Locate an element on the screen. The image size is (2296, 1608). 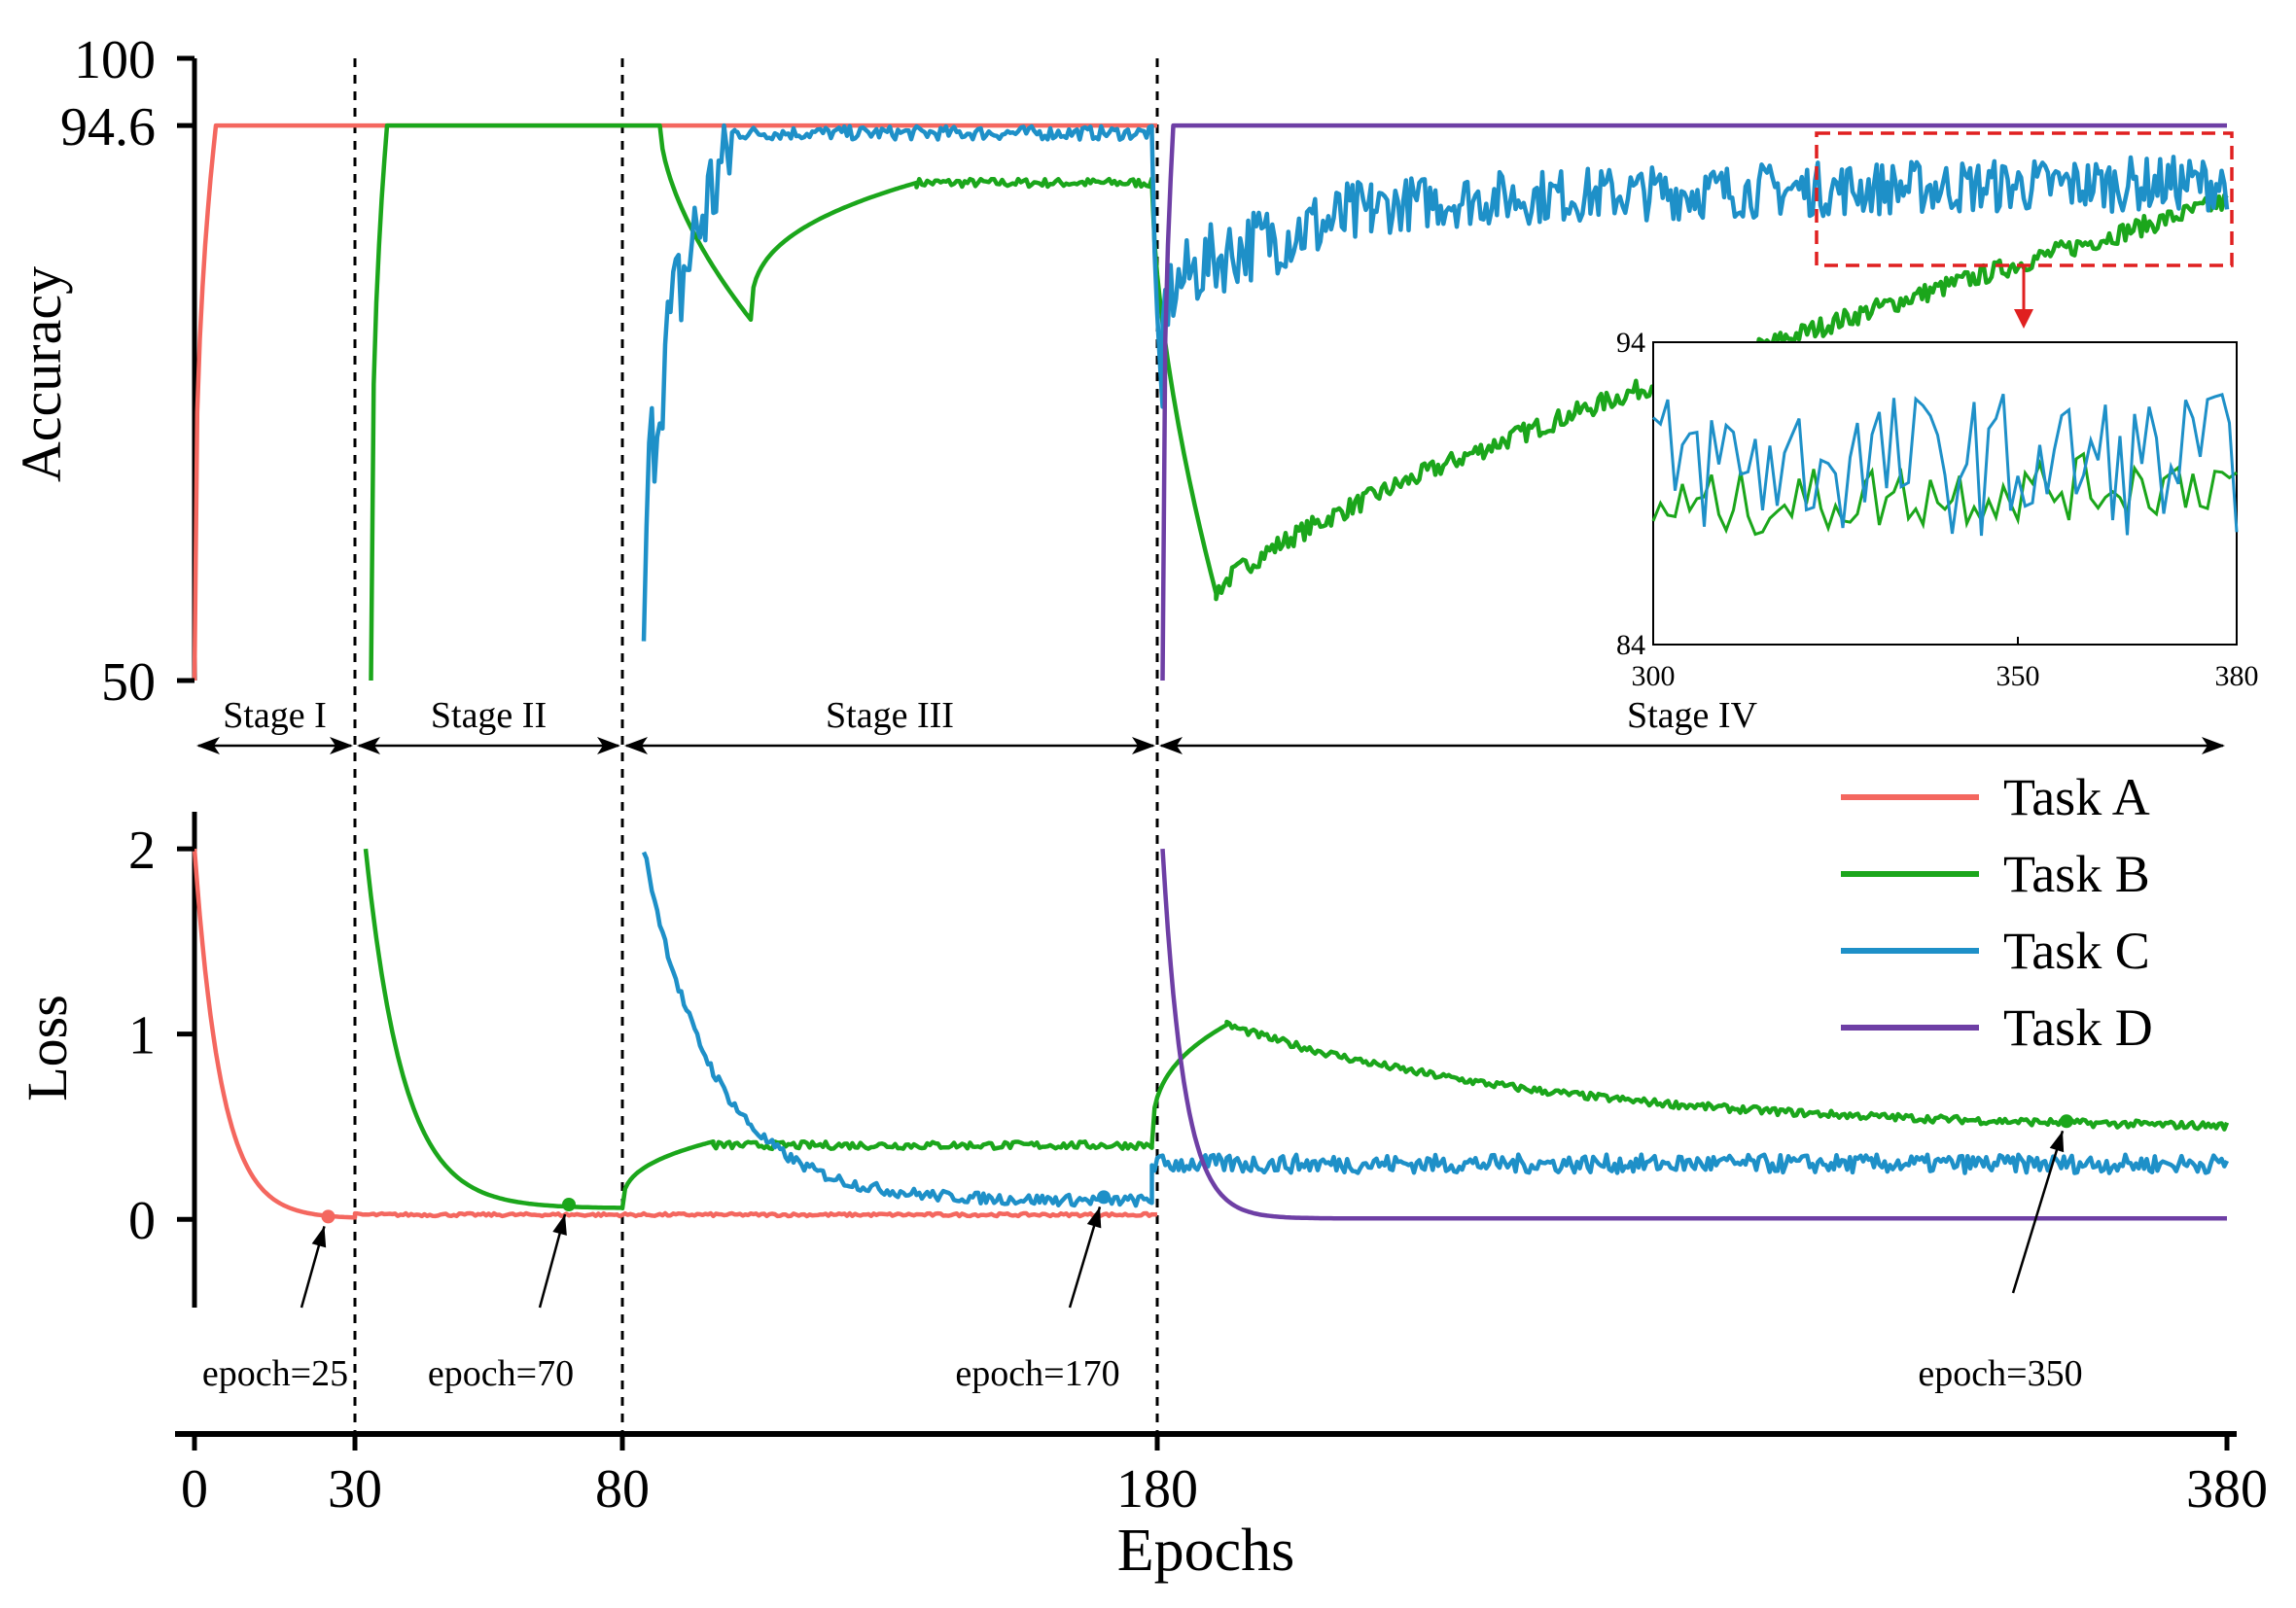
x-tick-label: 380 is located at coordinates (2227, 1489).